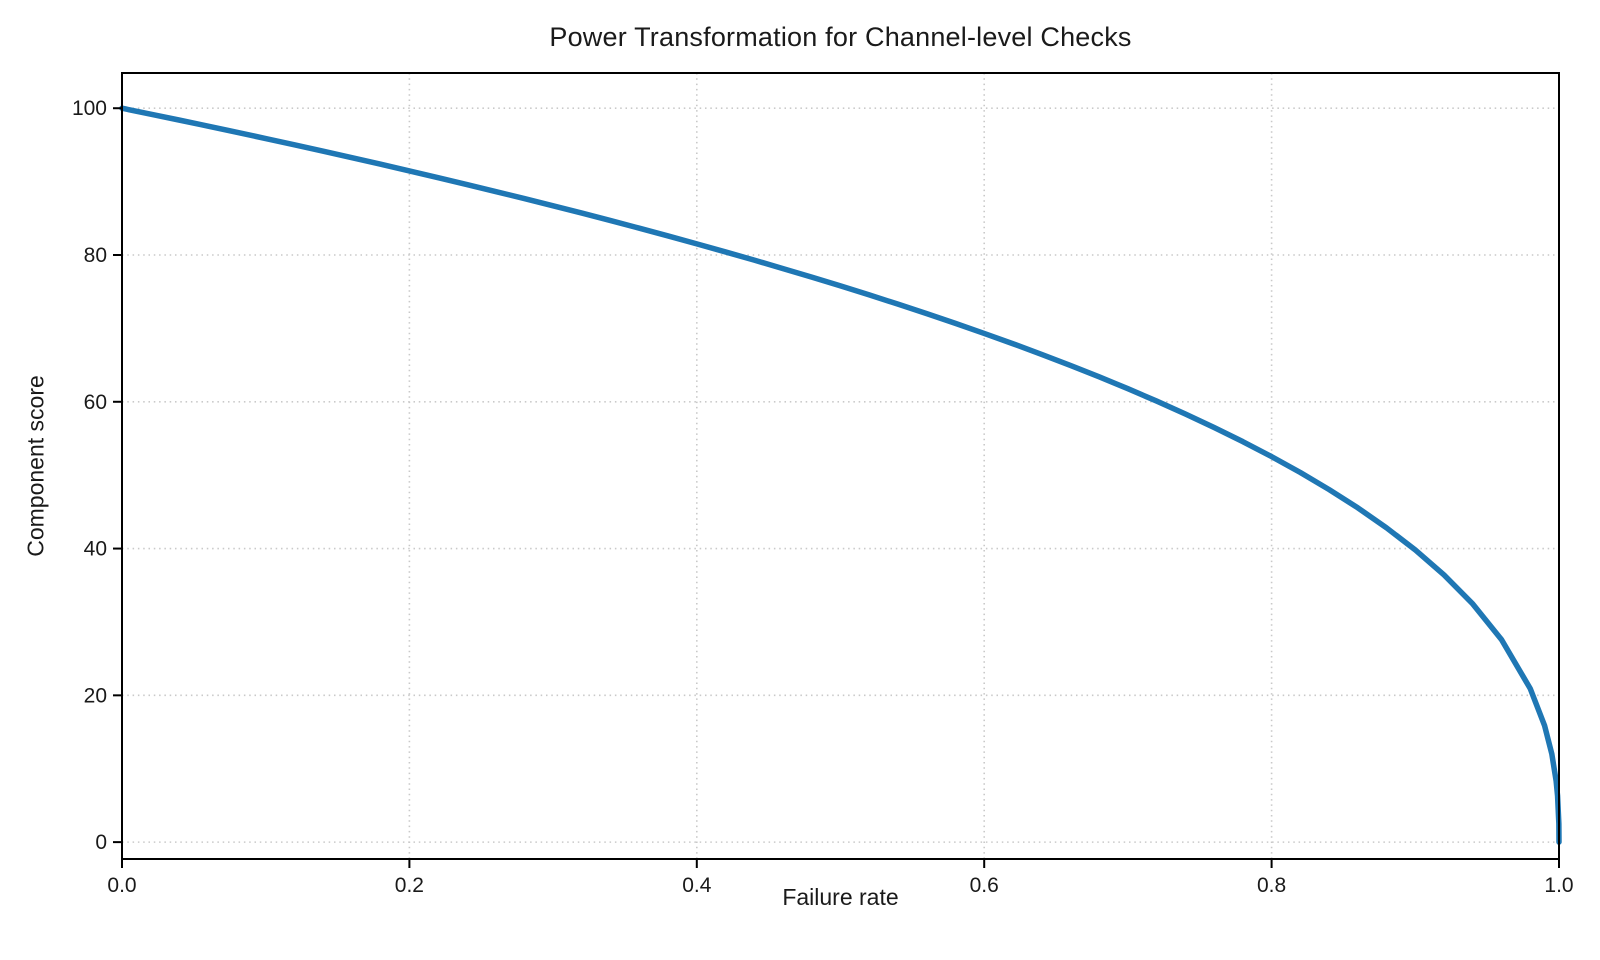 The height and width of the screenshot is (960, 1600). I want to click on x-tick-label: 1.0, so click(1558, 885).